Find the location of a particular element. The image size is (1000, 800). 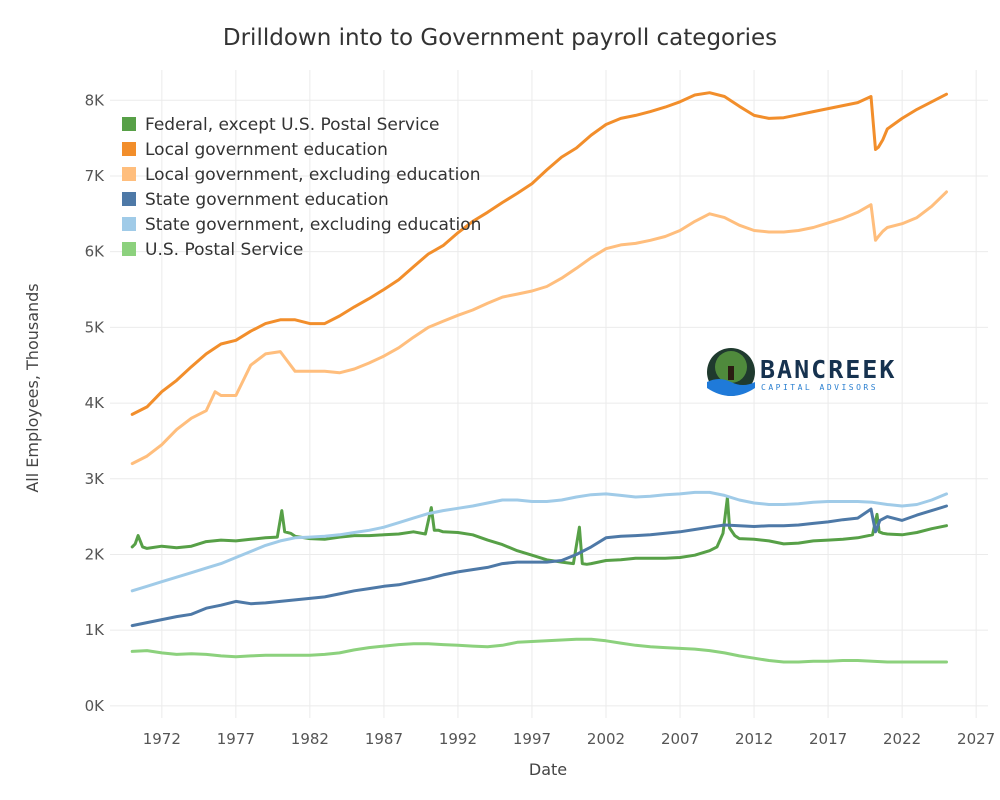

legend-label: U.S. Postal Service is located at coordinates (224, 250).